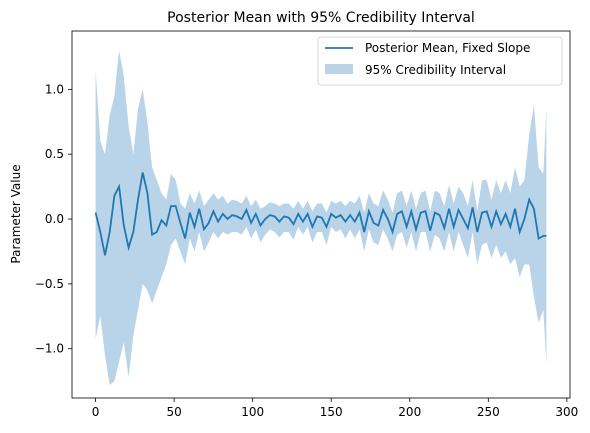  Describe the element at coordinates (566, 412) in the screenshot. I see `x-tick-label: 300` at that location.